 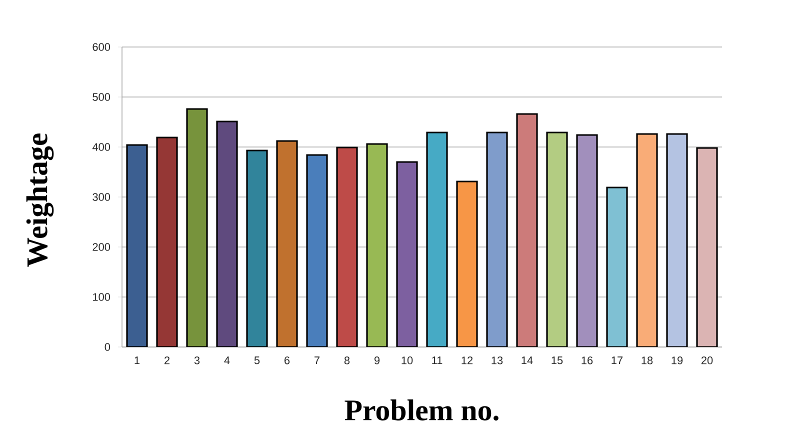 I want to click on x-tick-label: 5, so click(x=257, y=360).